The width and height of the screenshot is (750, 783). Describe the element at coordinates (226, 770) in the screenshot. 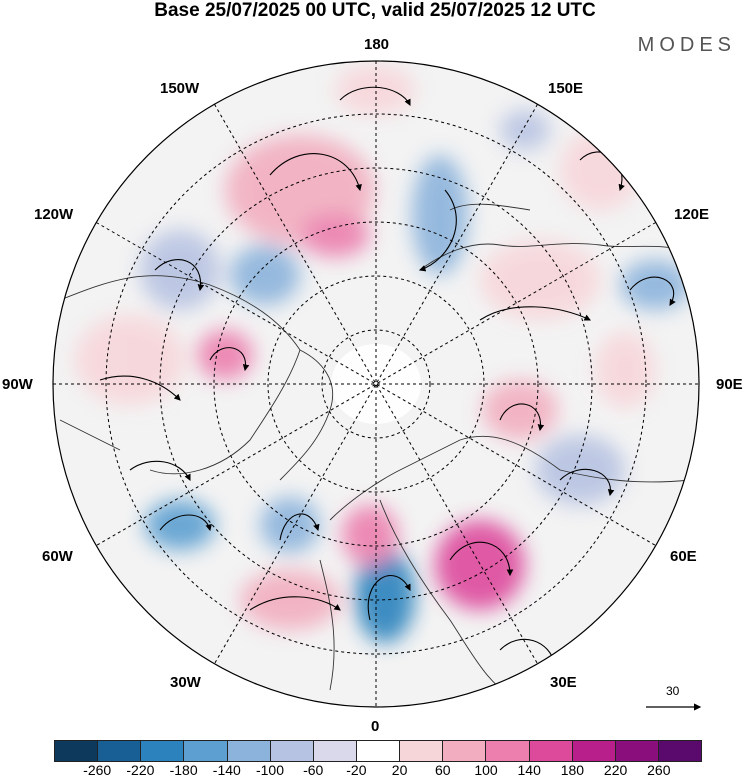

I see `colorbar-tick-label: -140` at that location.